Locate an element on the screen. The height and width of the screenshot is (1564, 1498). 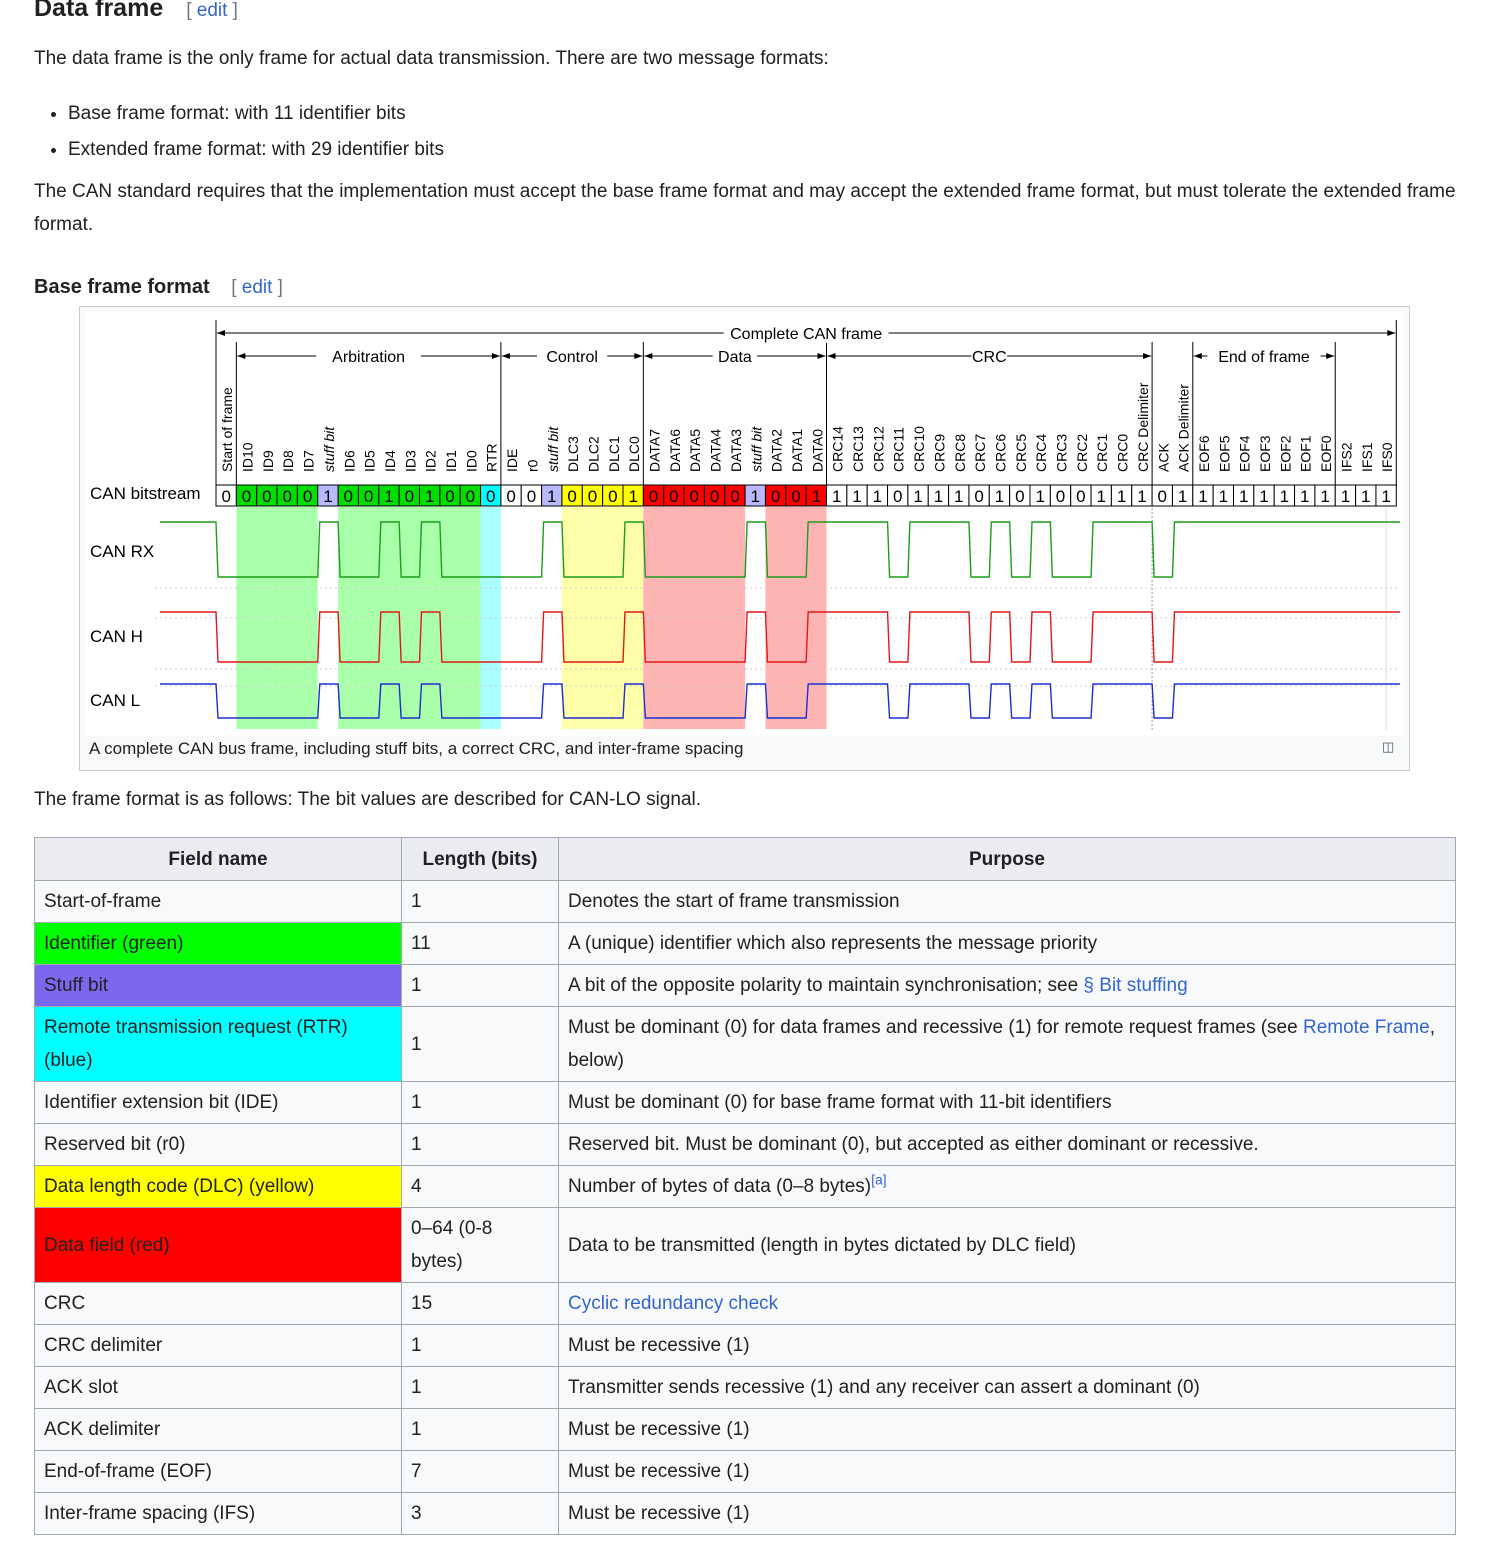
subsection-edit-link: edit is located at coordinates (257, 287).